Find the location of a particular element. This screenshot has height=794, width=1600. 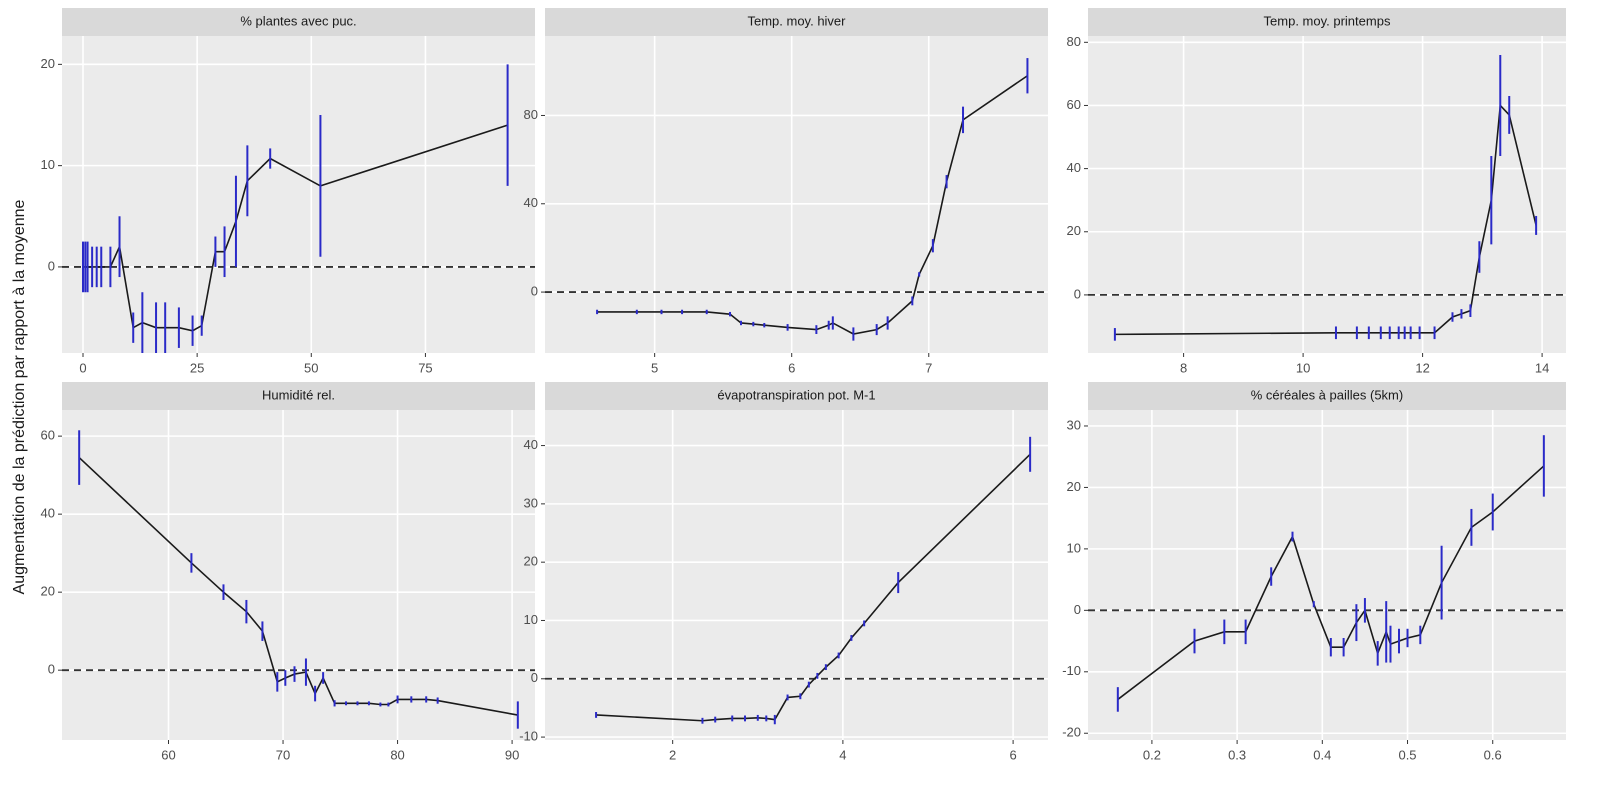

x-tick-label: 12 is located at coordinates (1422, 367).